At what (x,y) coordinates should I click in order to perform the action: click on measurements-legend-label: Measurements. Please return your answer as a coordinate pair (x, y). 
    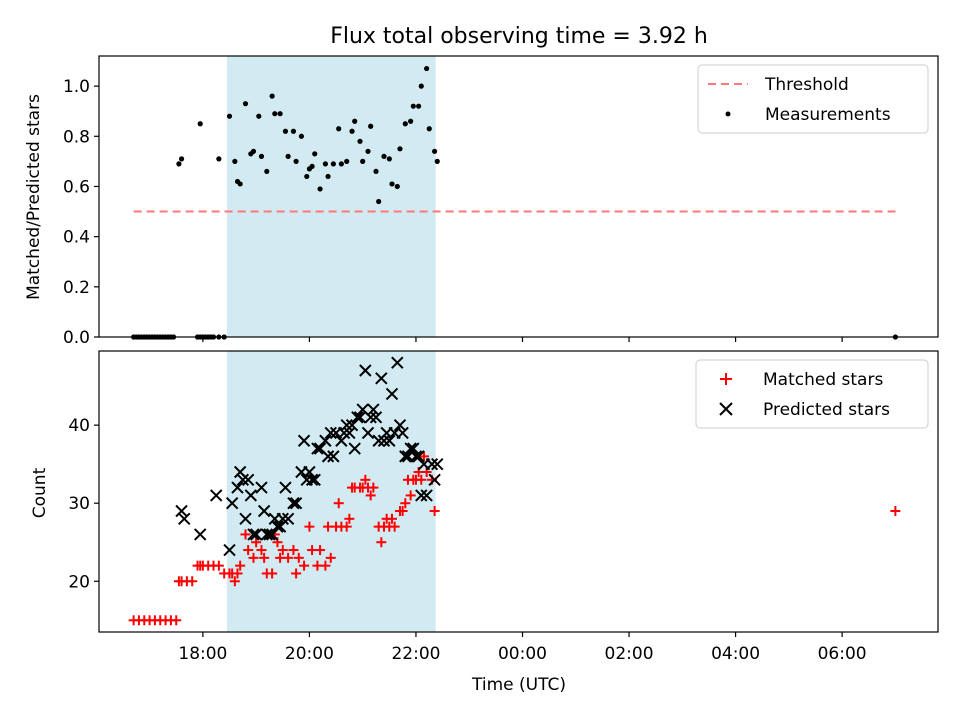
    Looking at the image, I should click on (828, 115).